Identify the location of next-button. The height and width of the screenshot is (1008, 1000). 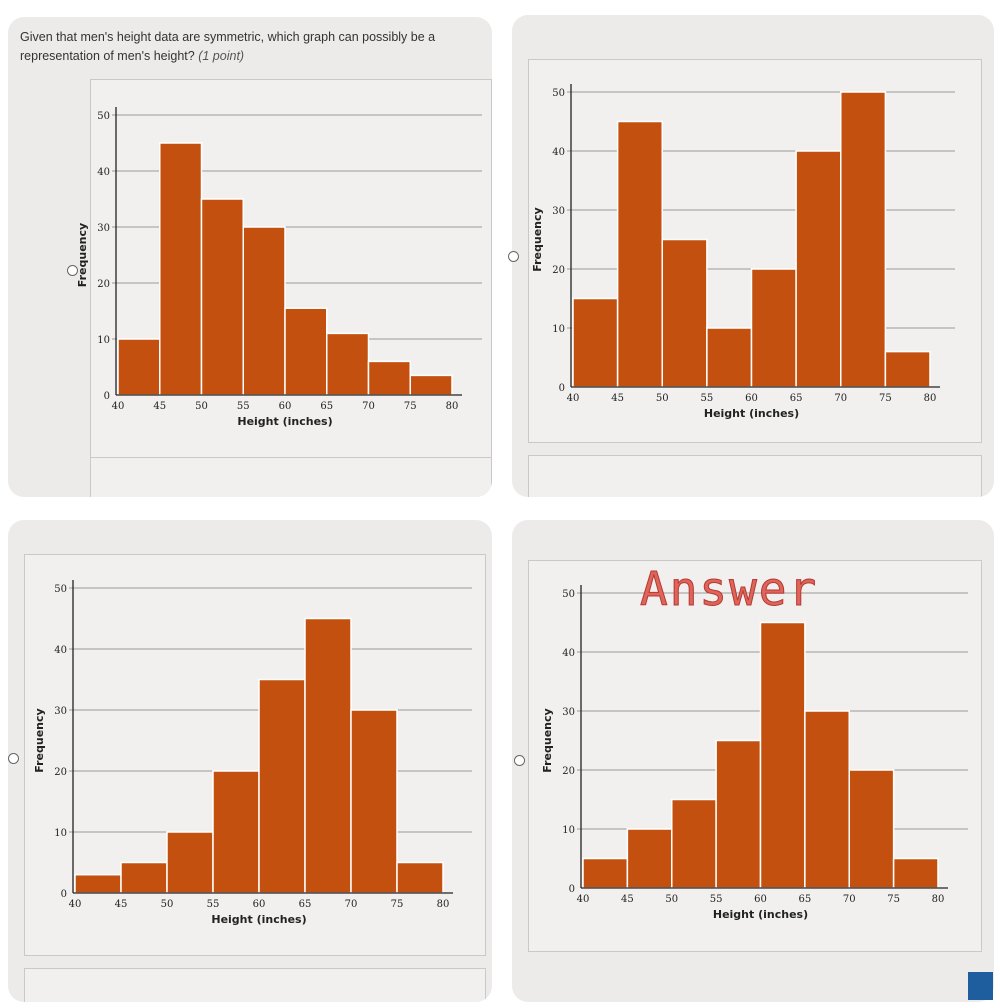
(980, 986).